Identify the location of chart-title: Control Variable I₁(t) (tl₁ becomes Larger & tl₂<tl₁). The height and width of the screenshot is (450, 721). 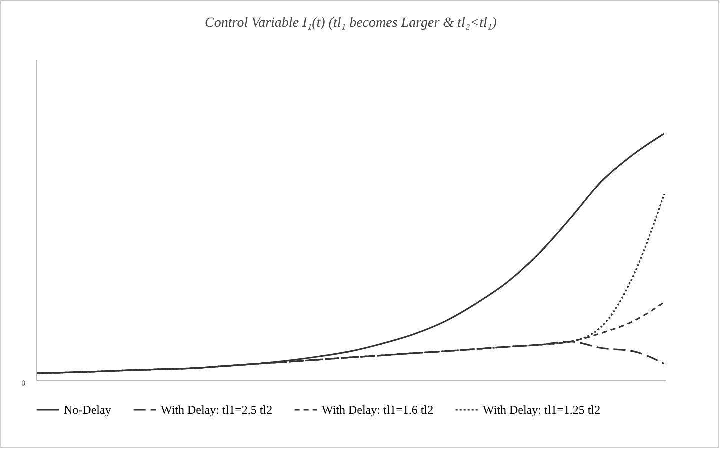
(351, 23).